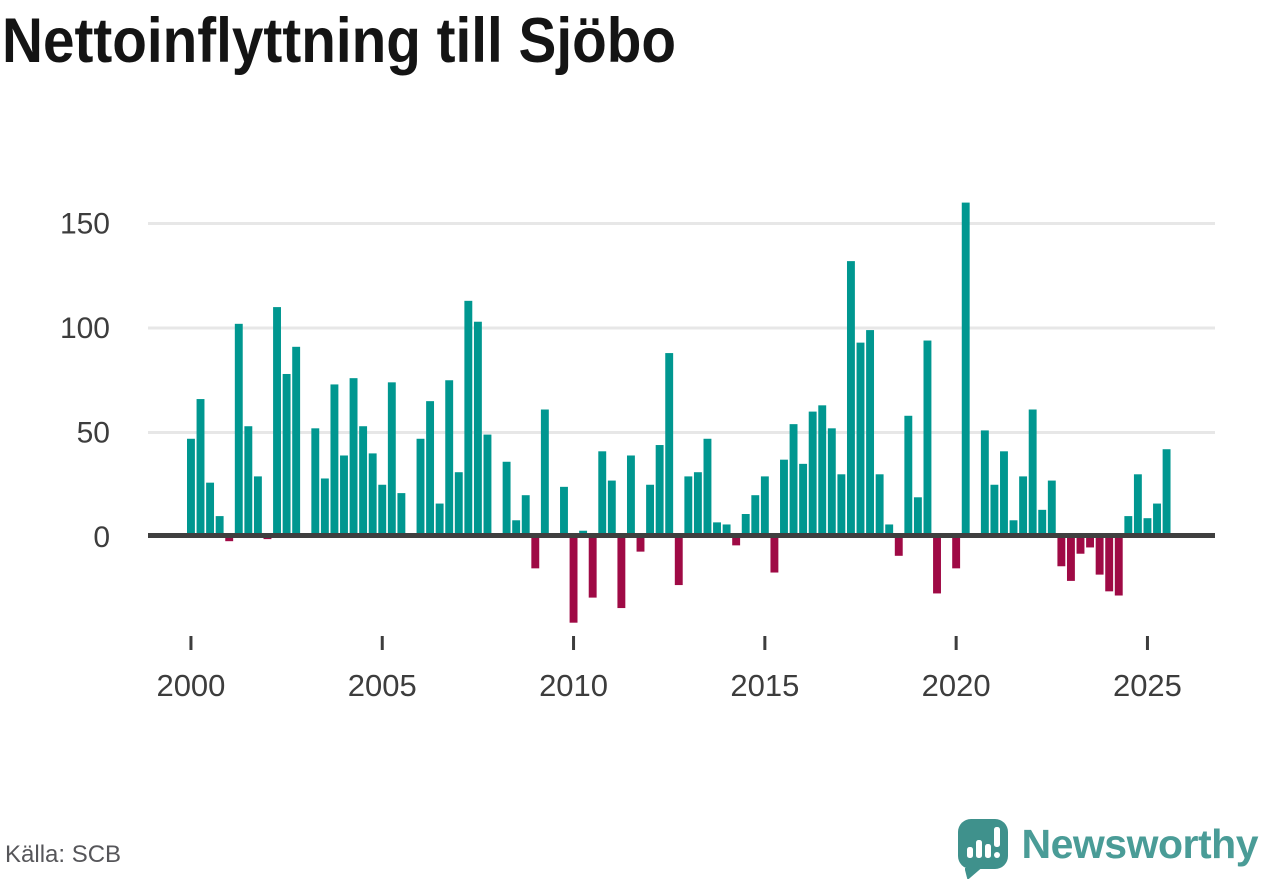 The height and width of the screenshot is (879, 1262). Describe the element at coordinates (101, 537) in the screenshot. I see `y-axis-tick-label: 0` at that location.